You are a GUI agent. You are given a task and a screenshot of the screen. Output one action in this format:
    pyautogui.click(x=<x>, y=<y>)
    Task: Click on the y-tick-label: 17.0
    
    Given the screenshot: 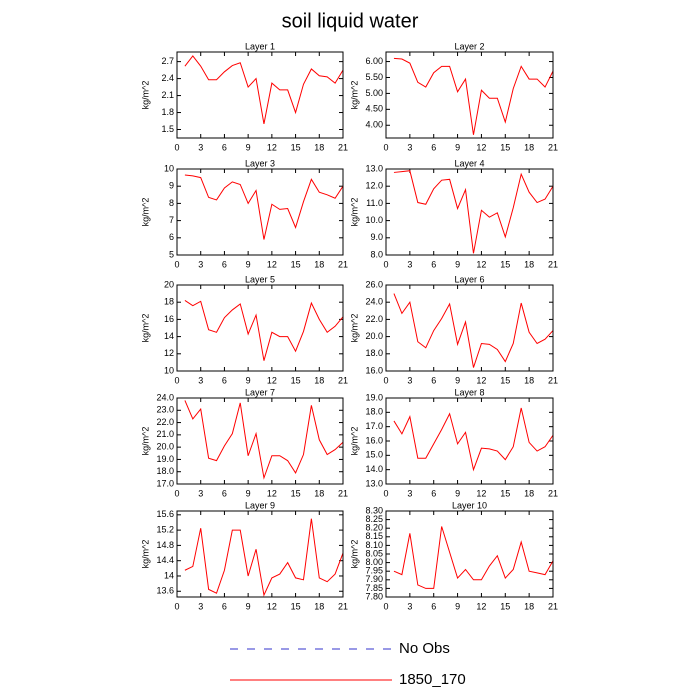 What is the action you would take?
    pyautogui.click(x=165, y=483)
    